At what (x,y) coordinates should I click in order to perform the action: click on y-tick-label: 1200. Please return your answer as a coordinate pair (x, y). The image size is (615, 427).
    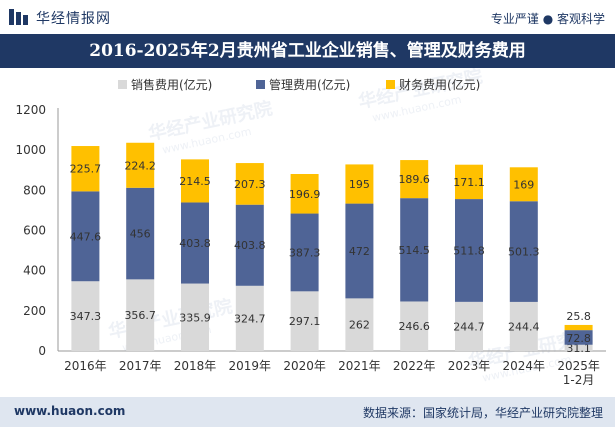
    Looking at the image, I should click on (30, 110).